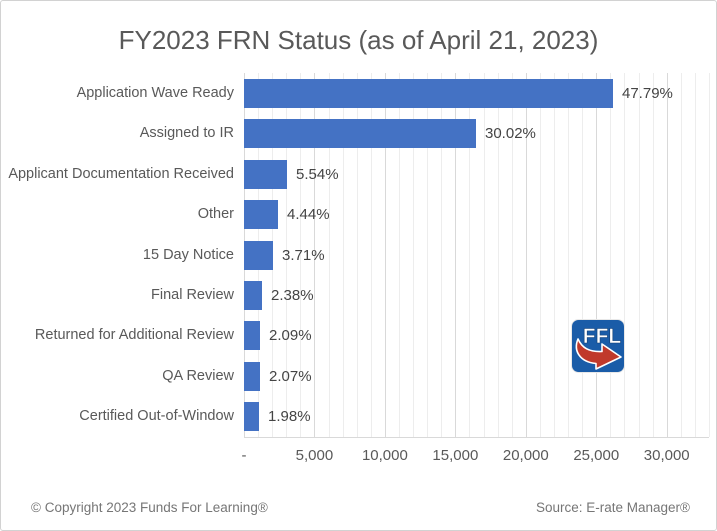 The height and width of the screenshot is (531, 717). I want to click on x-tick-label: 10,000, so click(384, 455).